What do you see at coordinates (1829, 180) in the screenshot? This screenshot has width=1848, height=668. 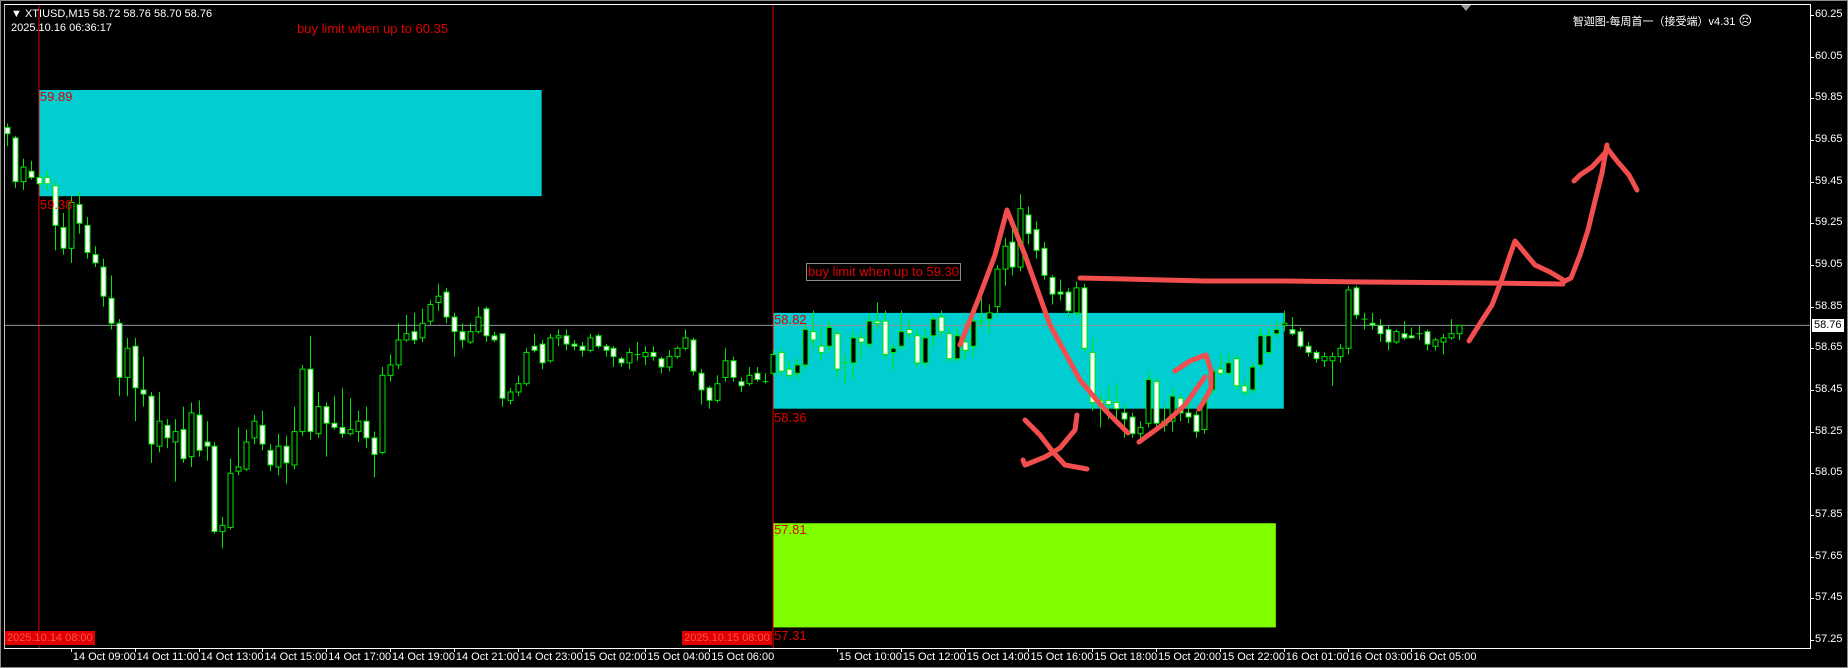 I see `price-axis-label: 59.45` at bounding box center [1829, 180].